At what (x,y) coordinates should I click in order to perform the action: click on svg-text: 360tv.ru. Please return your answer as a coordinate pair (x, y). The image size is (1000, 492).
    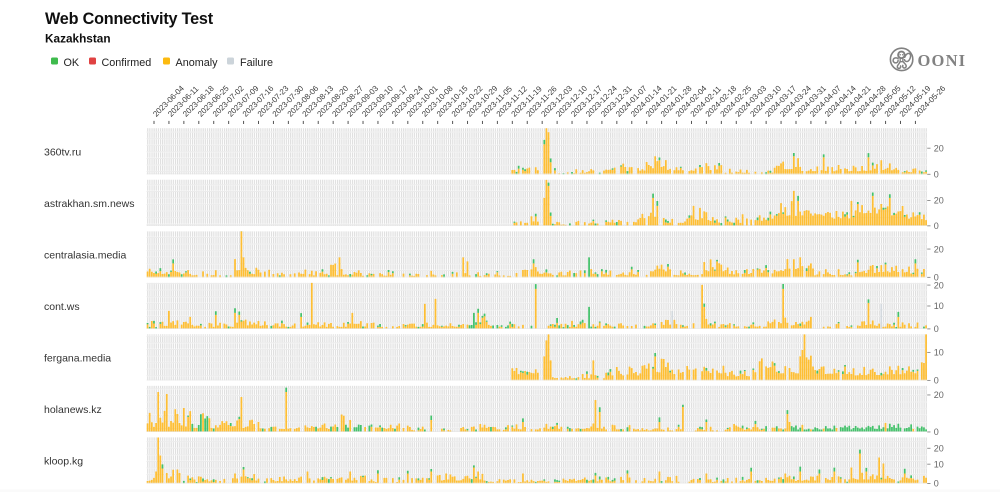
    Looking at the image, I should click on (62, 153).